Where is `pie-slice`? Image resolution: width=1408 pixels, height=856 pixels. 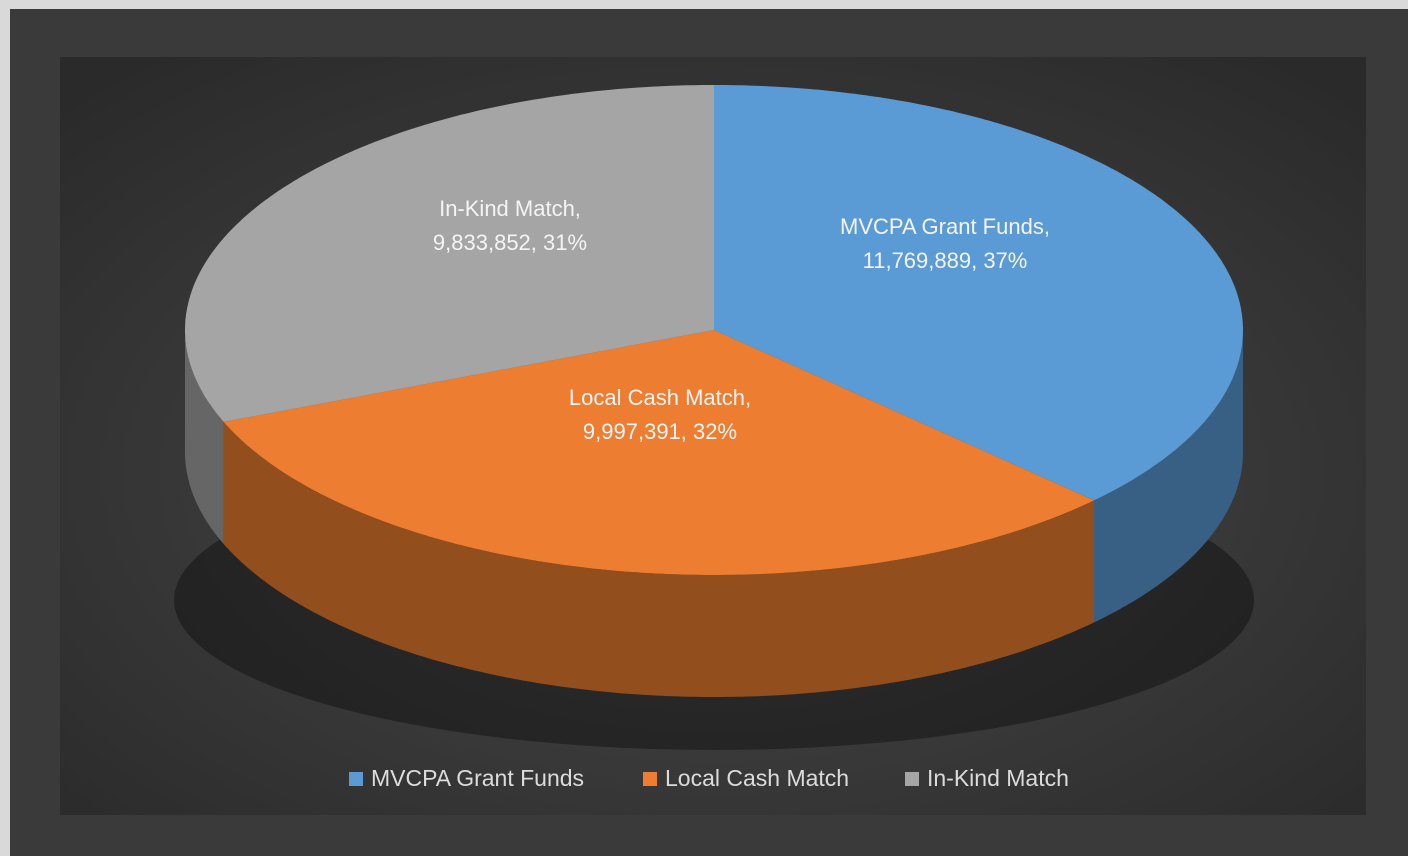
pie-slice is located at coordinates (449, 253).